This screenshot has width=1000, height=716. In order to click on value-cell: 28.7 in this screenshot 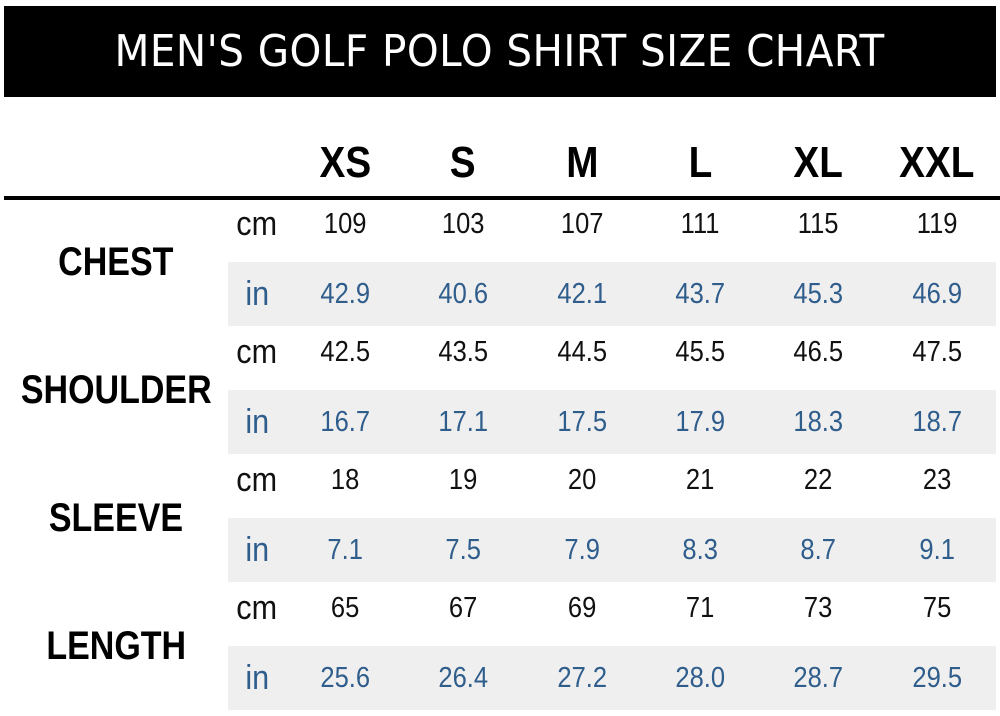, I will do `click(818, 677)`.